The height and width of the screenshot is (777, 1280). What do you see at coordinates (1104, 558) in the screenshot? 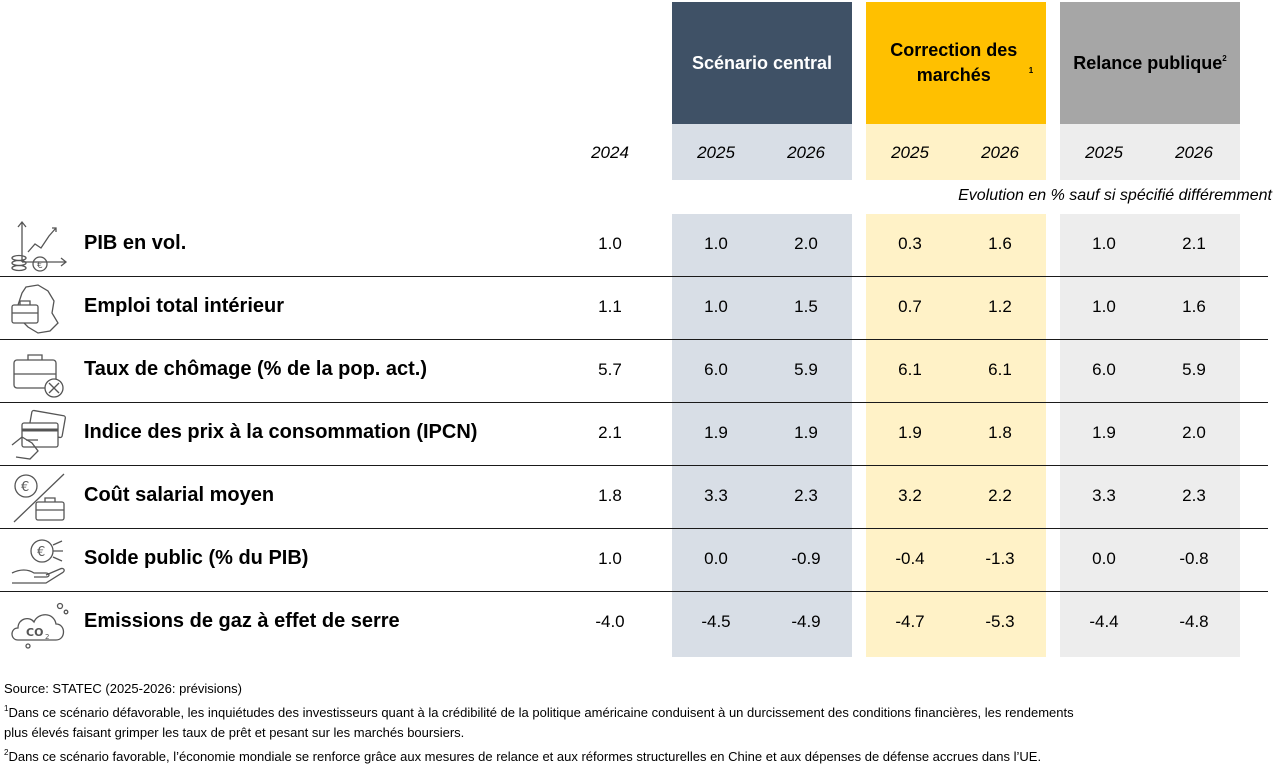
I see `value-relance-2025: 0.0` at bounding box center [1104, 558].